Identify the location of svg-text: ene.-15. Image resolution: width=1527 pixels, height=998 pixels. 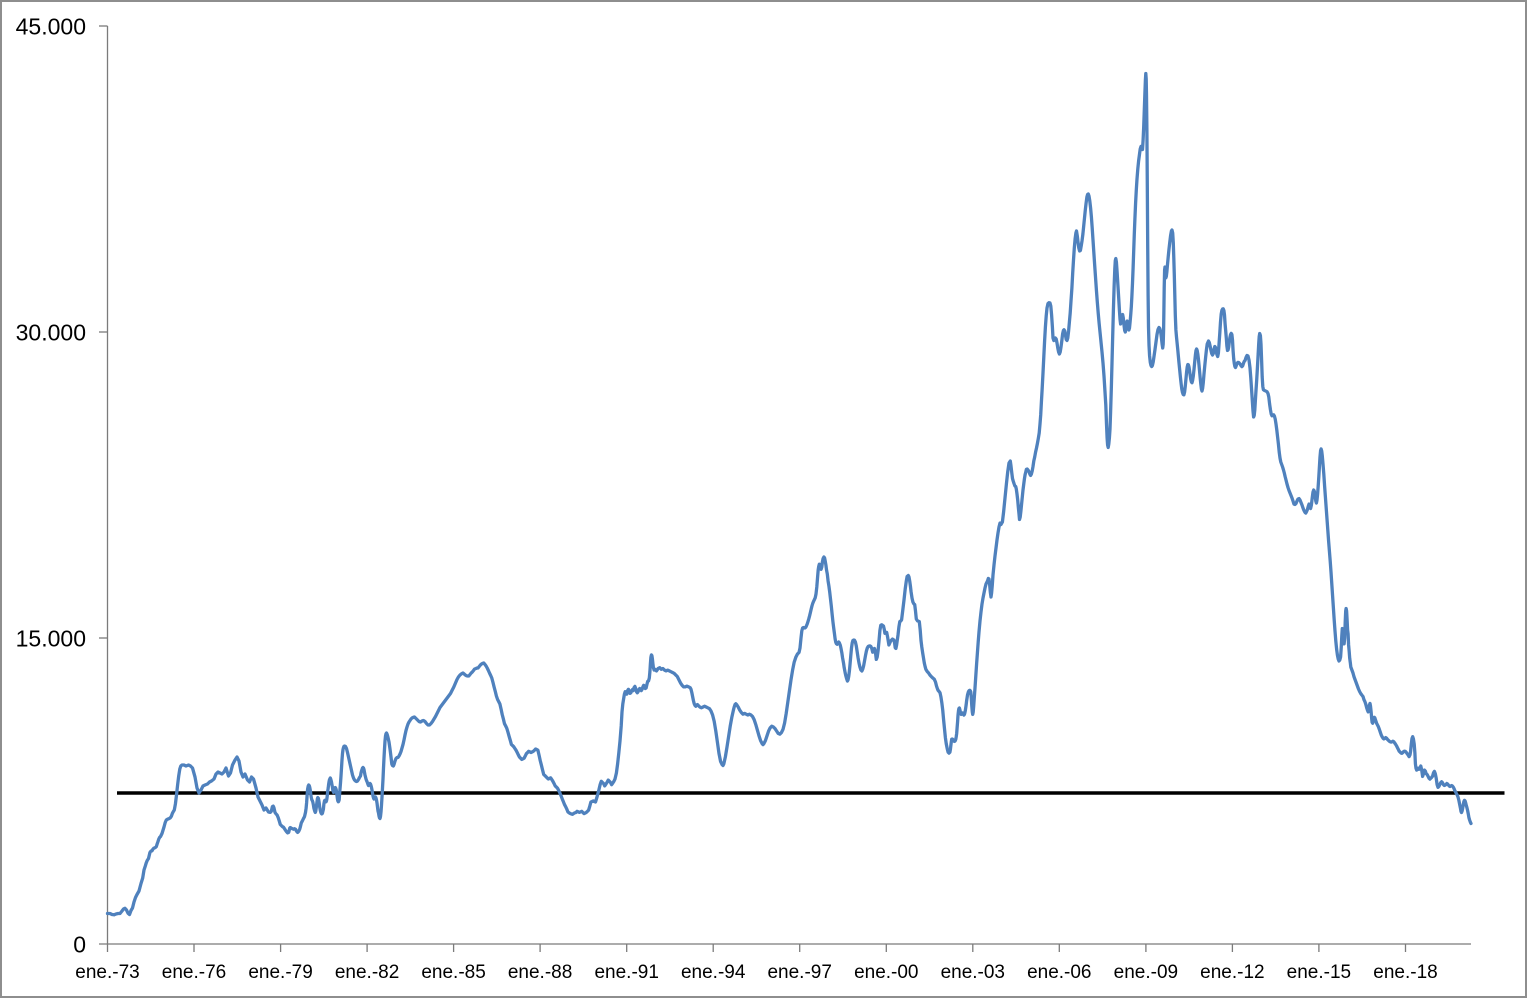
(1319, 972).